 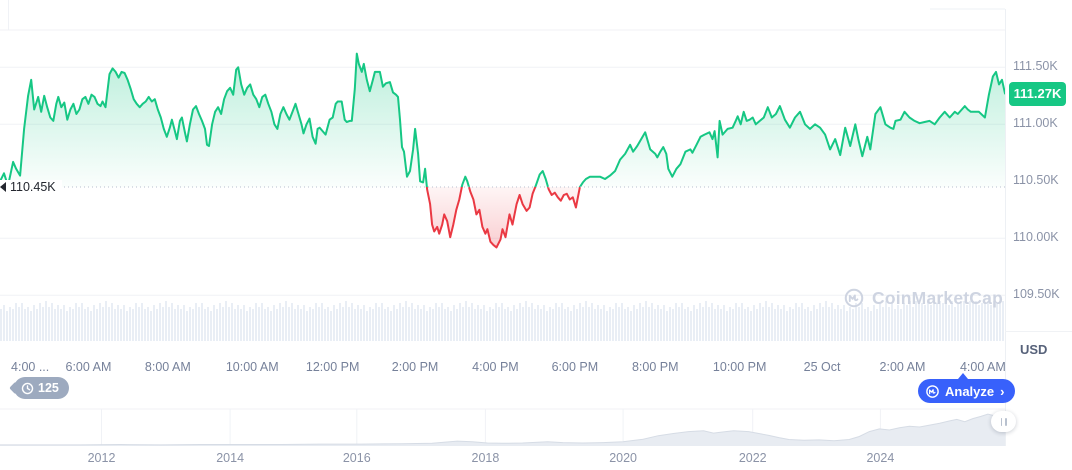 I want to click on currency-toggle: USD, so click(x=1034, y=349).